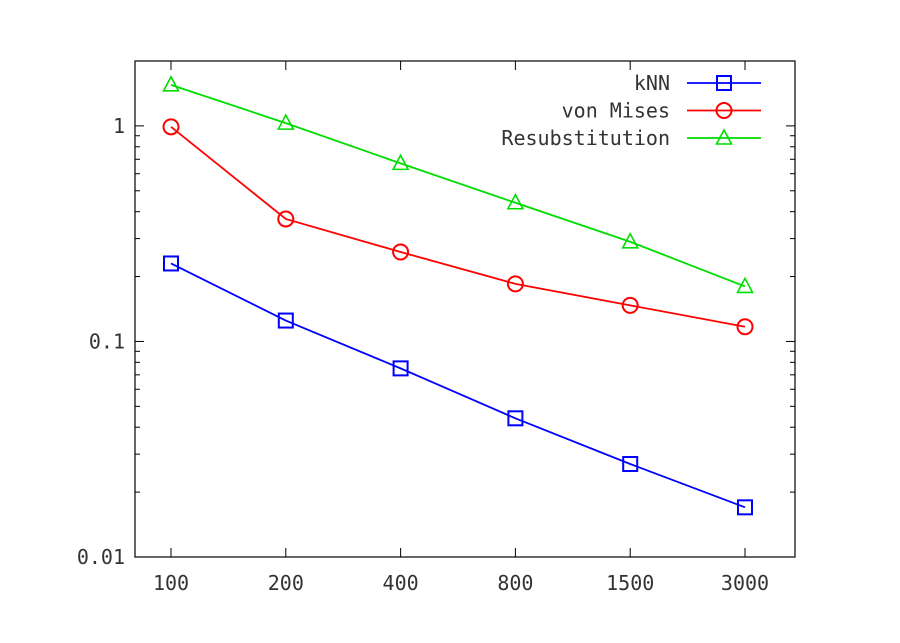 This screenshot has width=900, height=643. I want to click on x-tick-label: 100, so click(171, 583).